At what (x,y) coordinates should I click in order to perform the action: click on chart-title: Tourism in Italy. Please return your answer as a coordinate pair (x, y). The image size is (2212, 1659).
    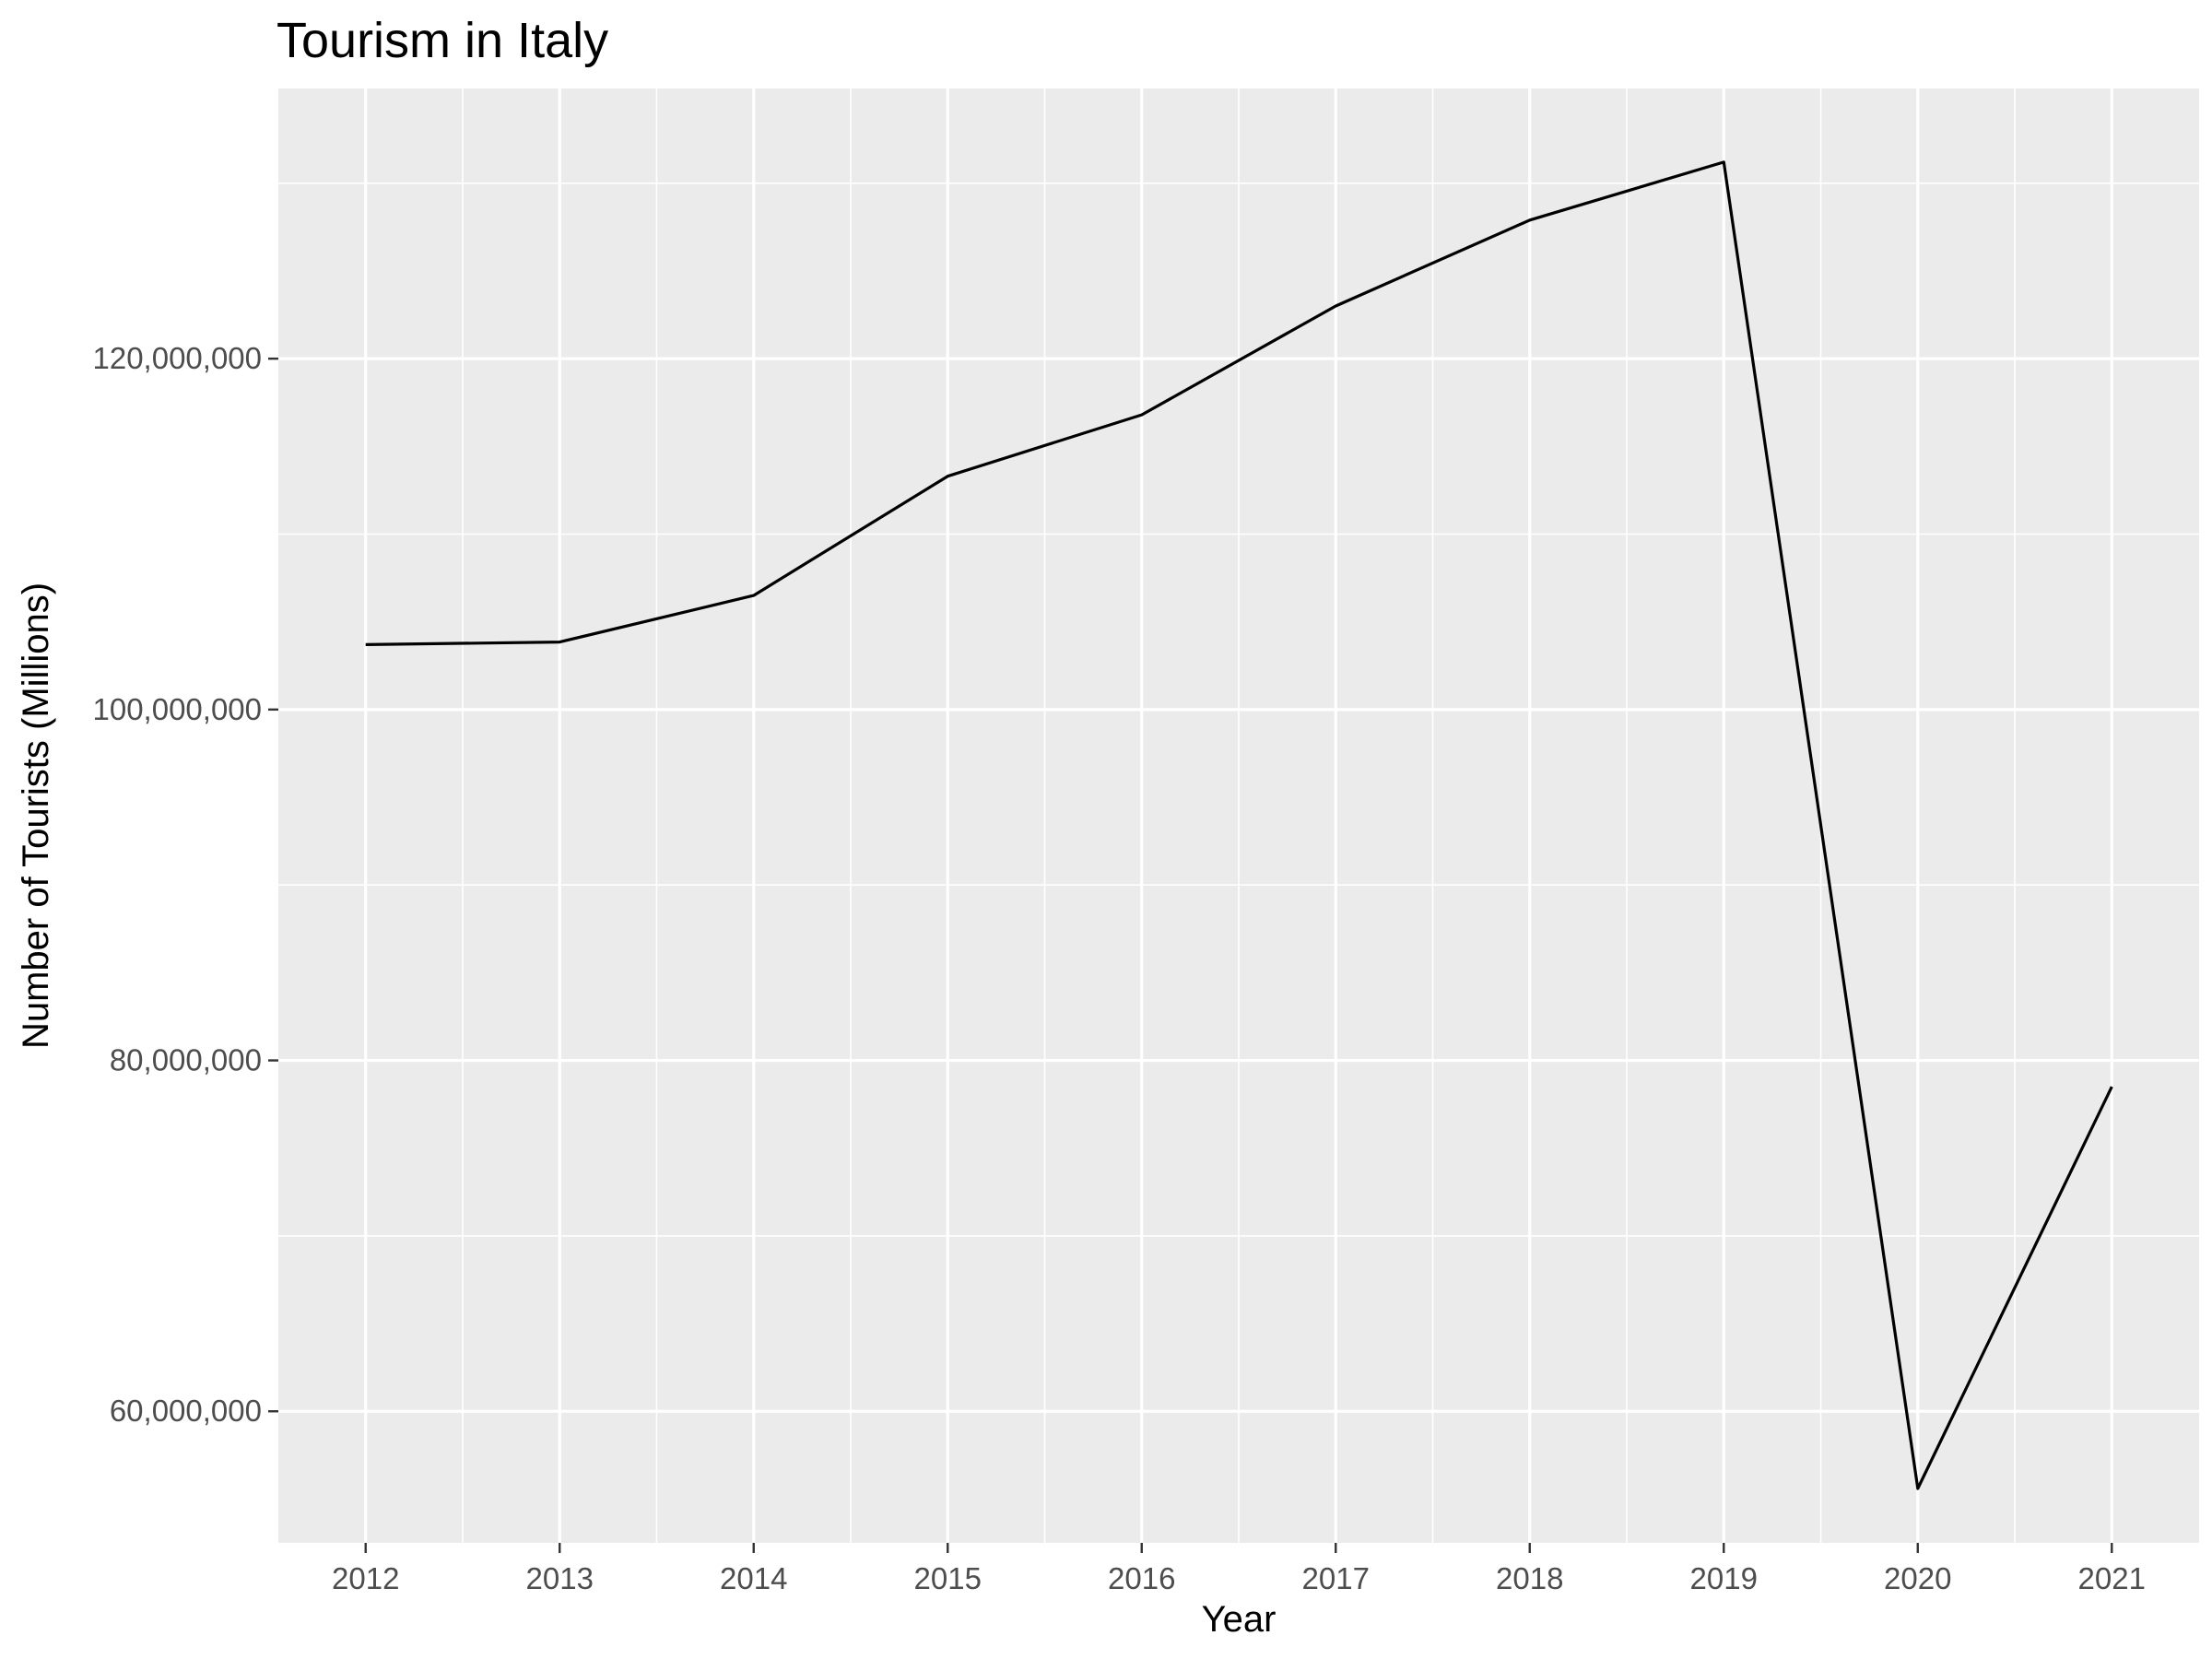
    Looking at the image, I should click on (442, 40).